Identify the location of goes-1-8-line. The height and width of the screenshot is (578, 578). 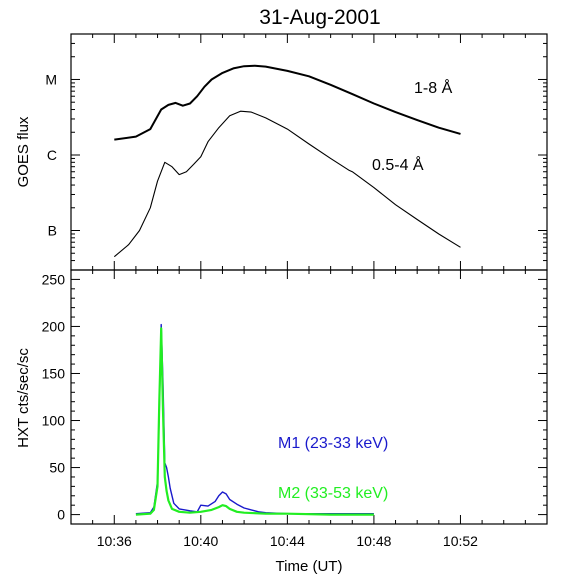
(287, 102).